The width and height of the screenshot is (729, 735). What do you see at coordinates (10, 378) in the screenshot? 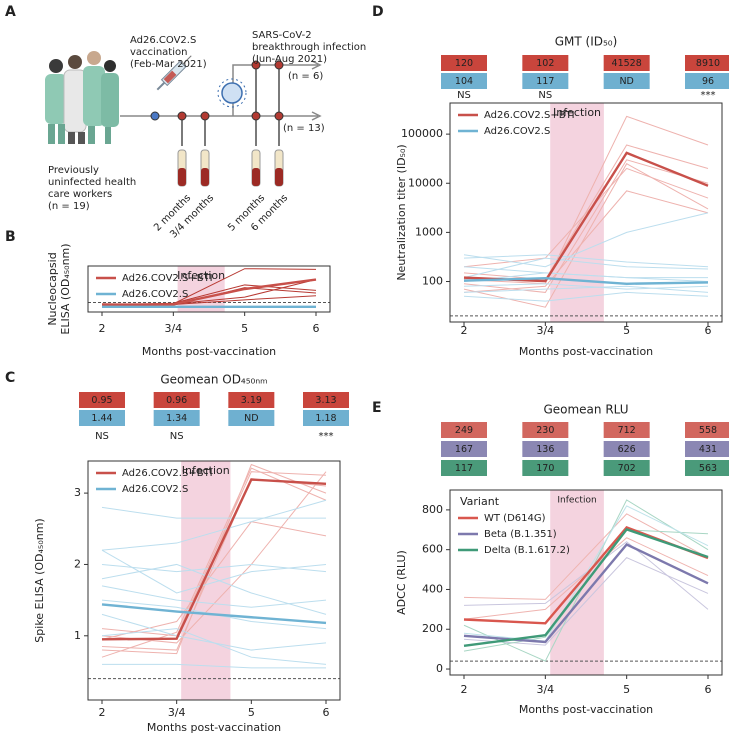
I see `panel-label: C` at bounding box center [10, 378].